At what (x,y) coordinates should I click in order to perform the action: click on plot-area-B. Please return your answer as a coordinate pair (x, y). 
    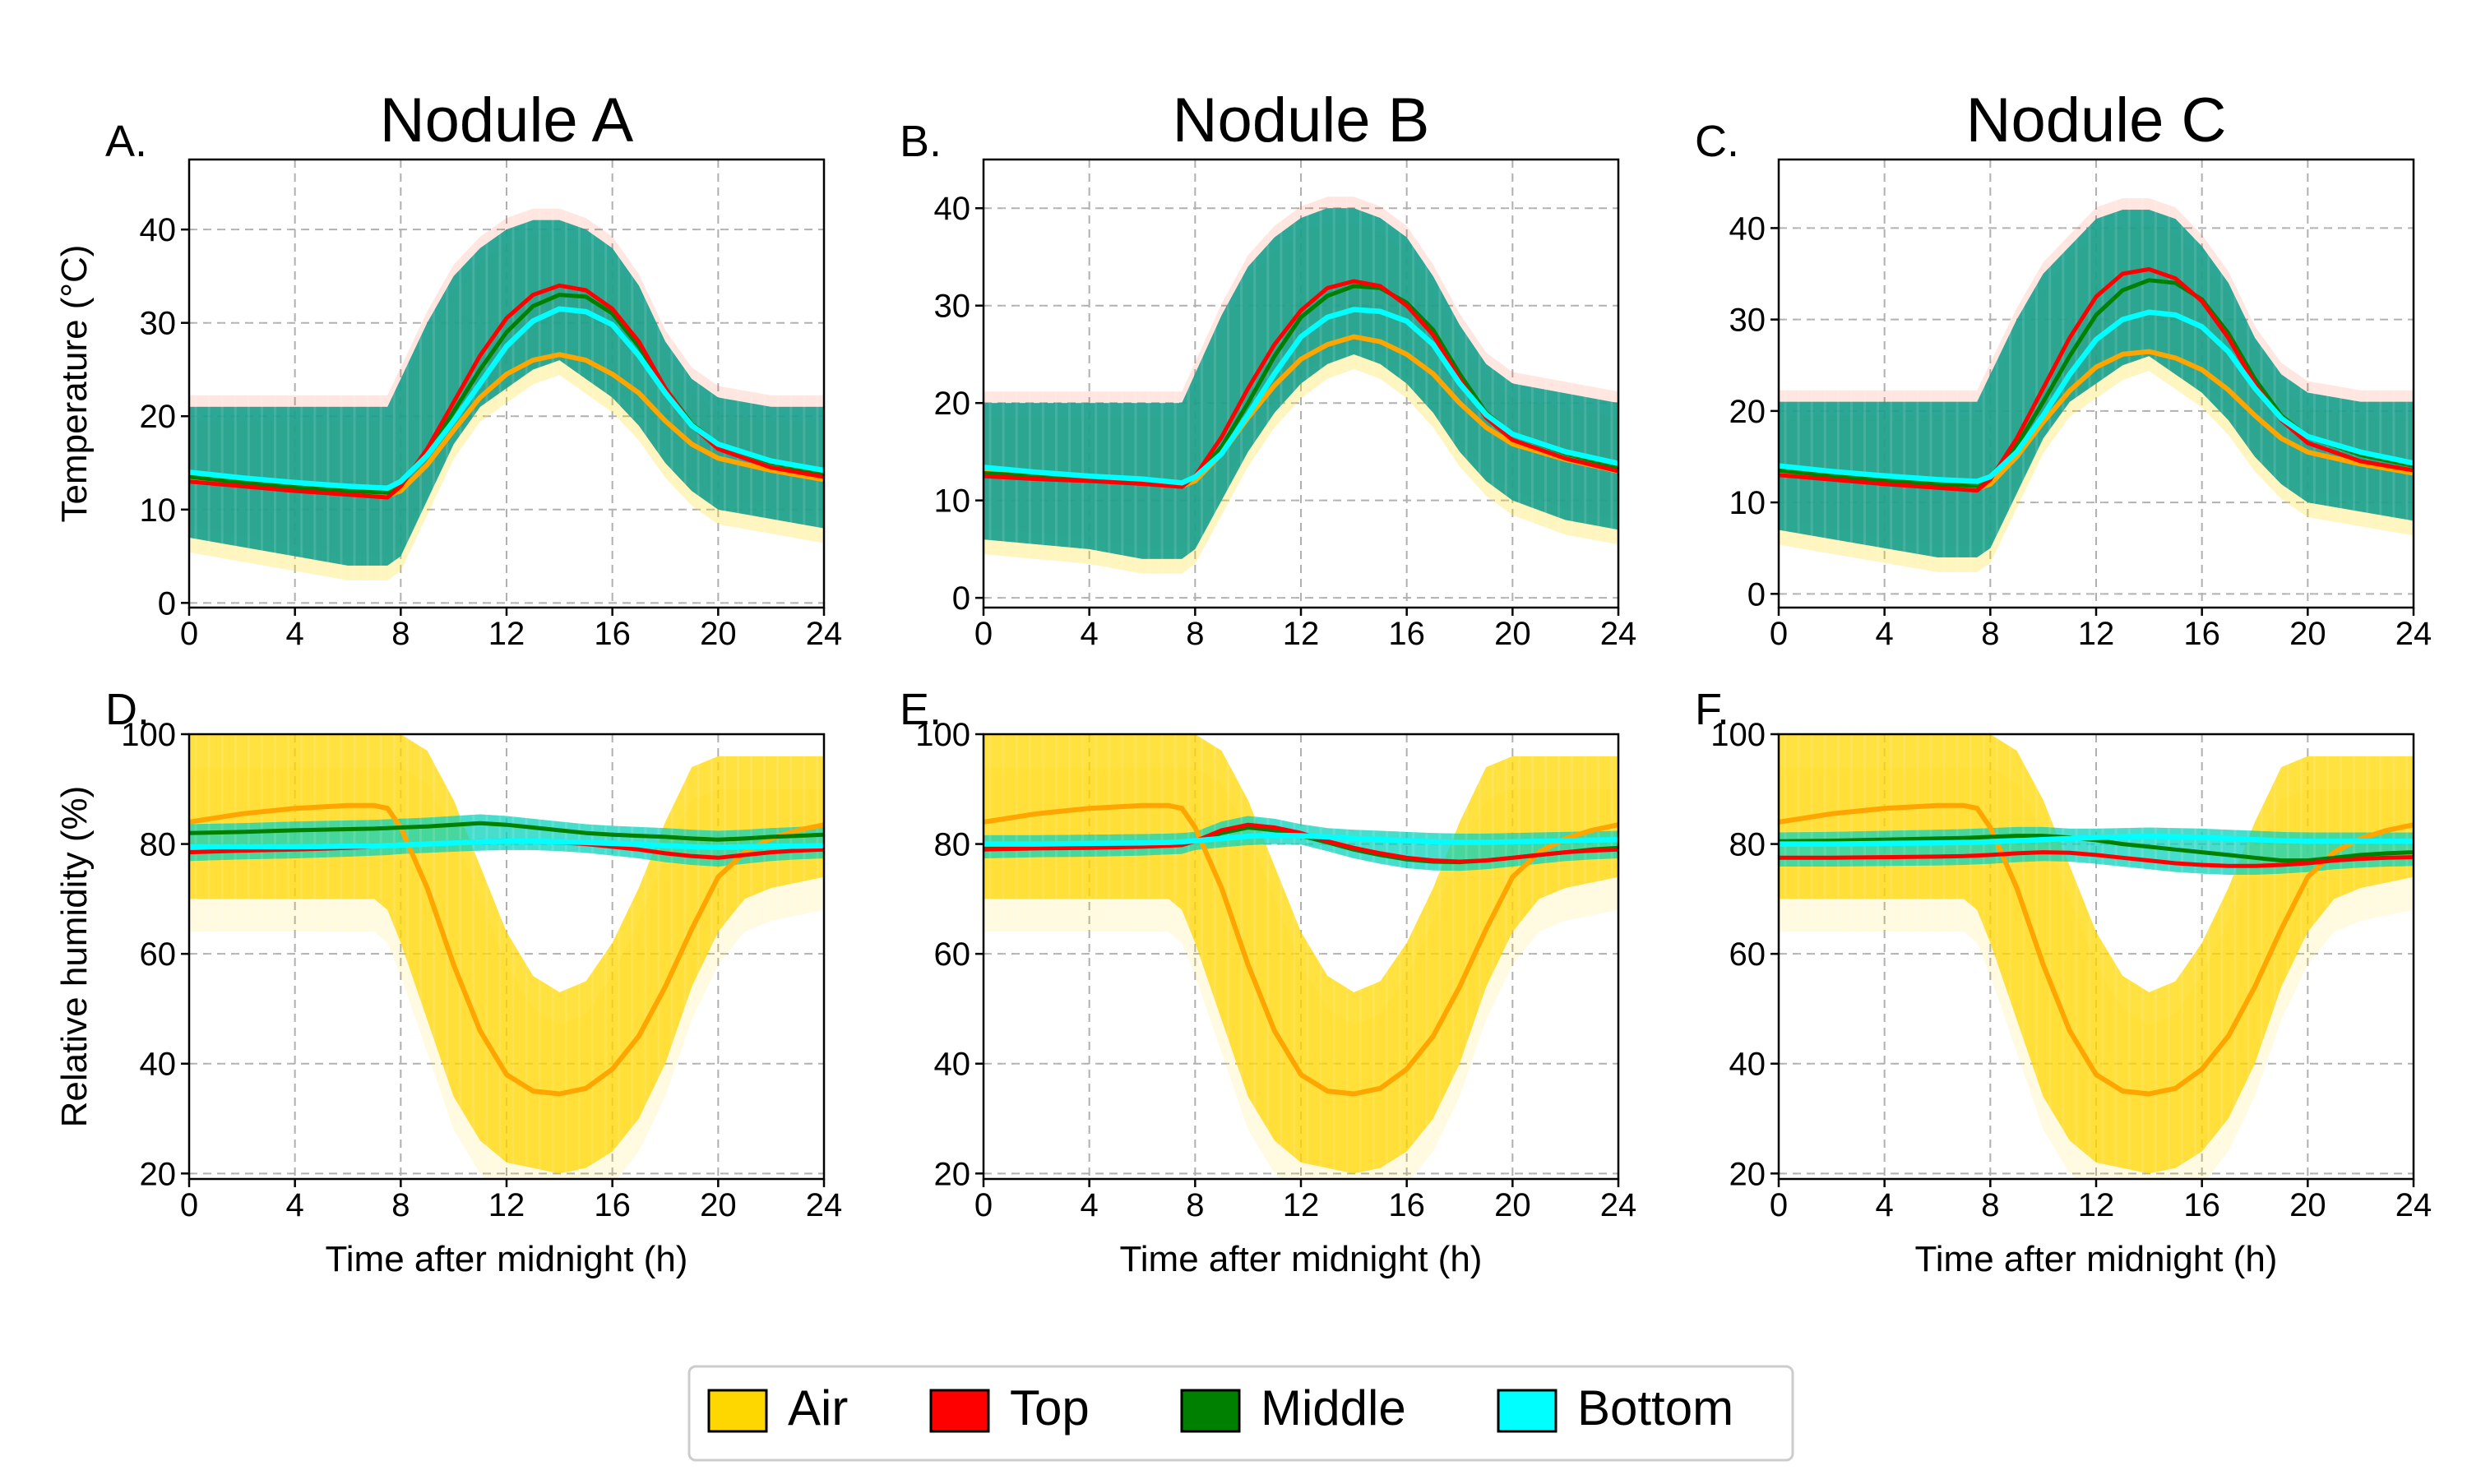
    Looking at the image, I should click on (1301, 384).